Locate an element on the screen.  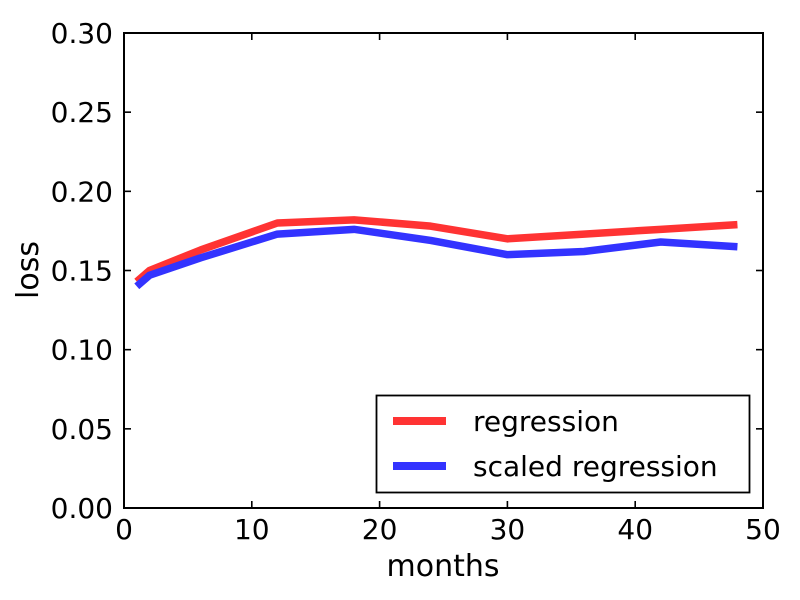
legend-label-scaled-regression: scaled regression is located at coordinates (595, 466).